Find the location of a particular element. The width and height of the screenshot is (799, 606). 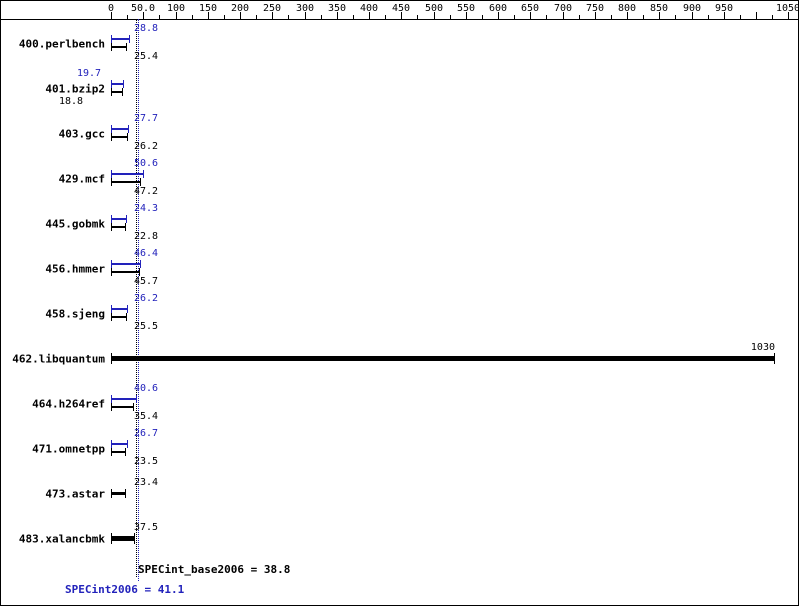

benchmark-label: 458.sjeng is located at coordinates (75, 314).